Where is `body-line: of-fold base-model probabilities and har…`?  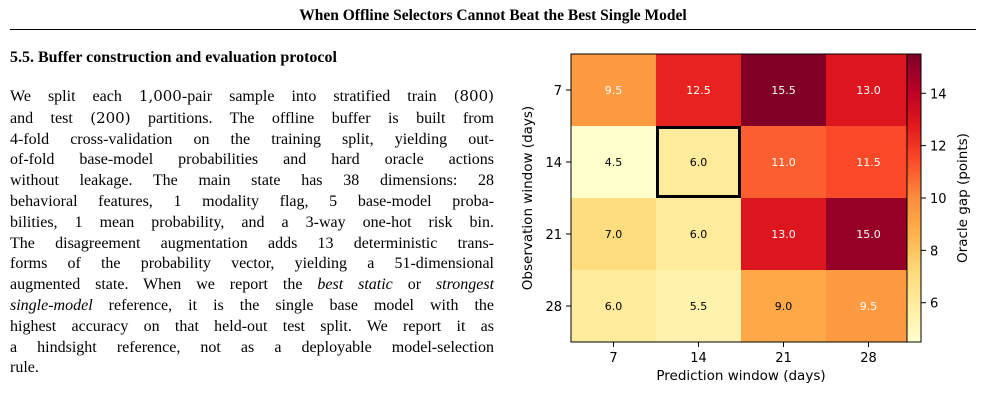
body-line: of-fold base-model probabilities and har… is located at coordinates (252, 160).